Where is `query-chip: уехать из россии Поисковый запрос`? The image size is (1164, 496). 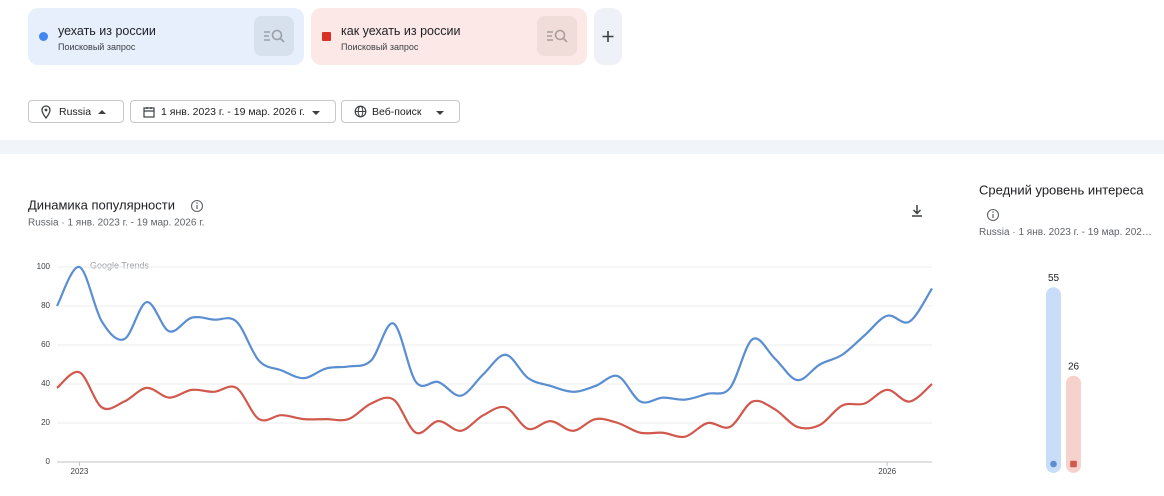 query-chip: уехать из россии Поисковый запрос is located at coordinates (166, 36).